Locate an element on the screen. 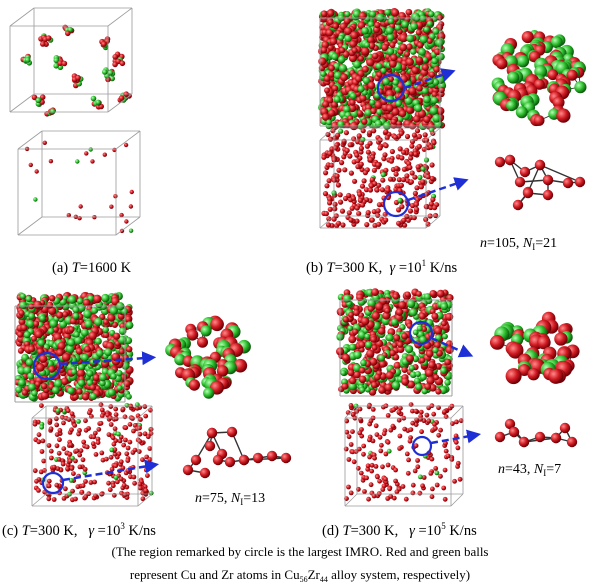 This screenshot has height=587, width=600. imro-arrow-d-bottom is located at coordinates (456, 437).